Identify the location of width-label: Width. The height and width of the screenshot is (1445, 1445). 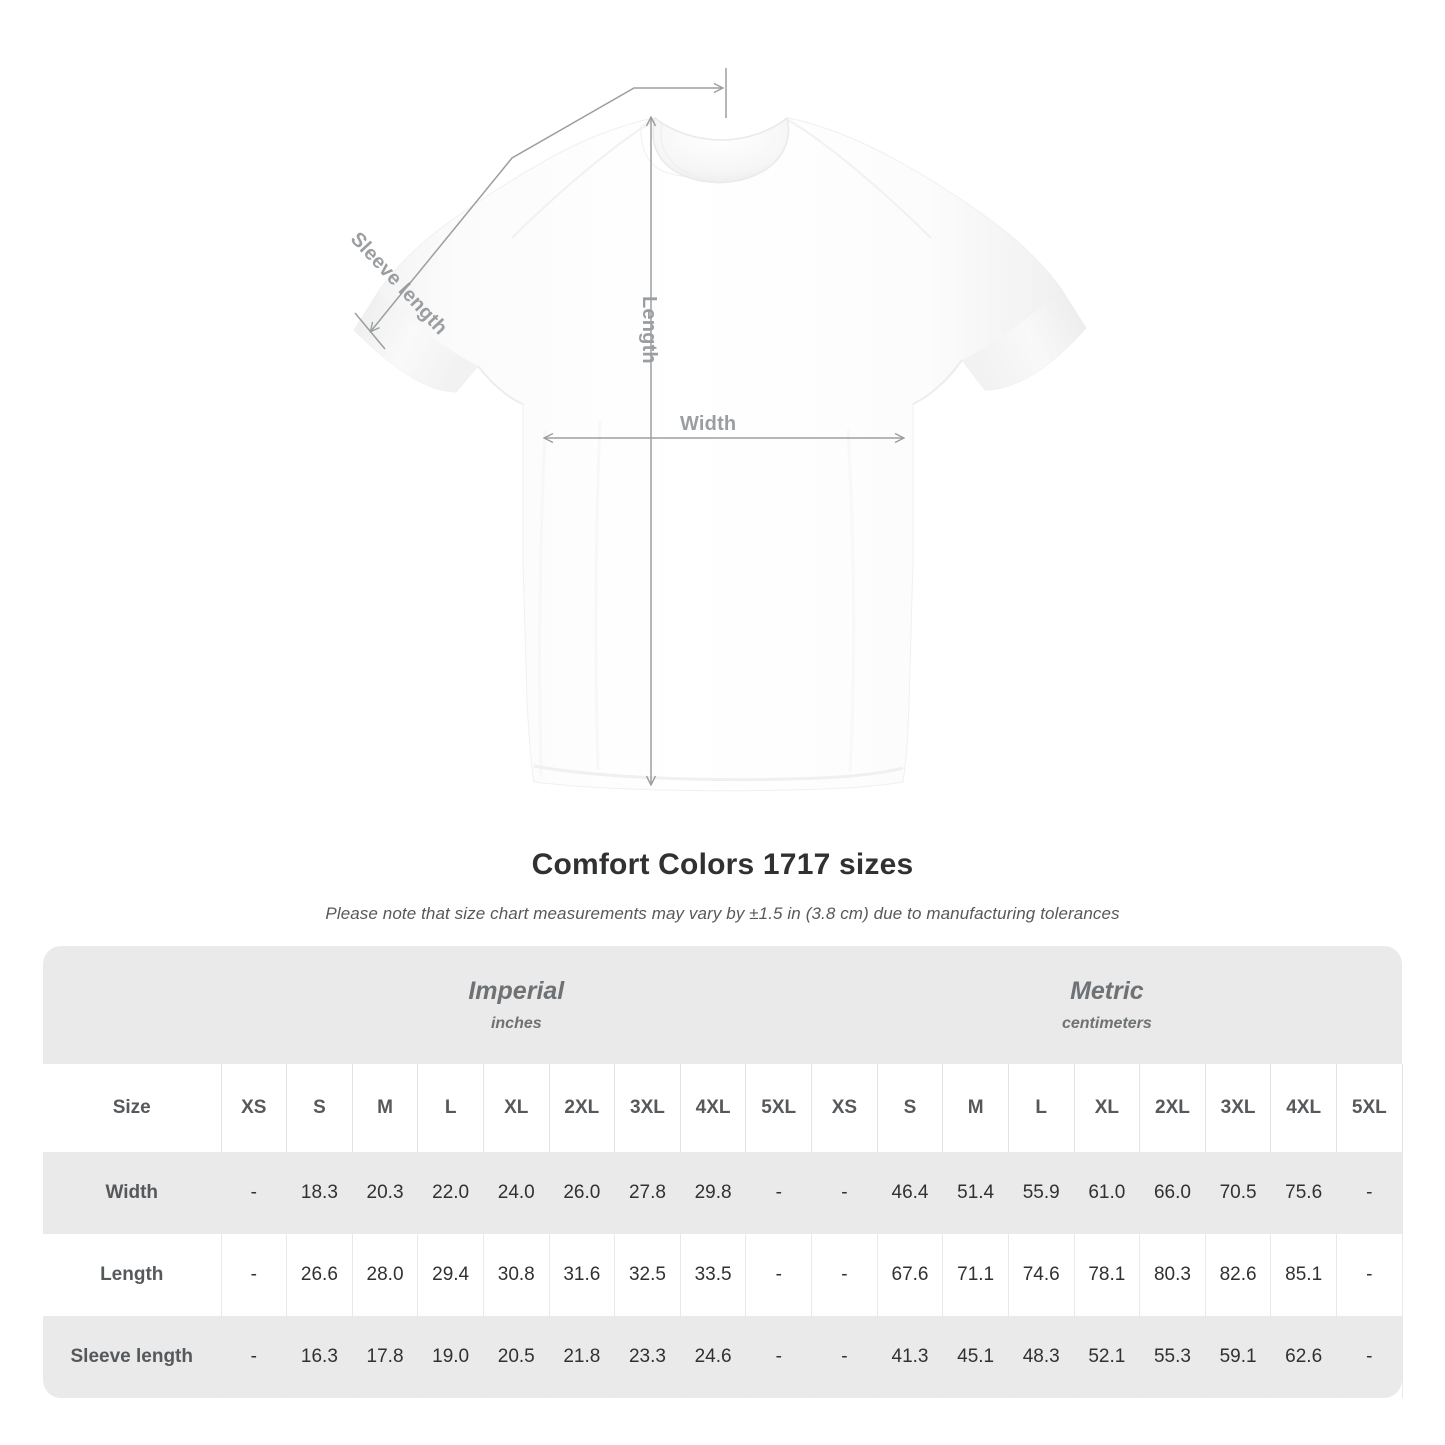
(708, 424).